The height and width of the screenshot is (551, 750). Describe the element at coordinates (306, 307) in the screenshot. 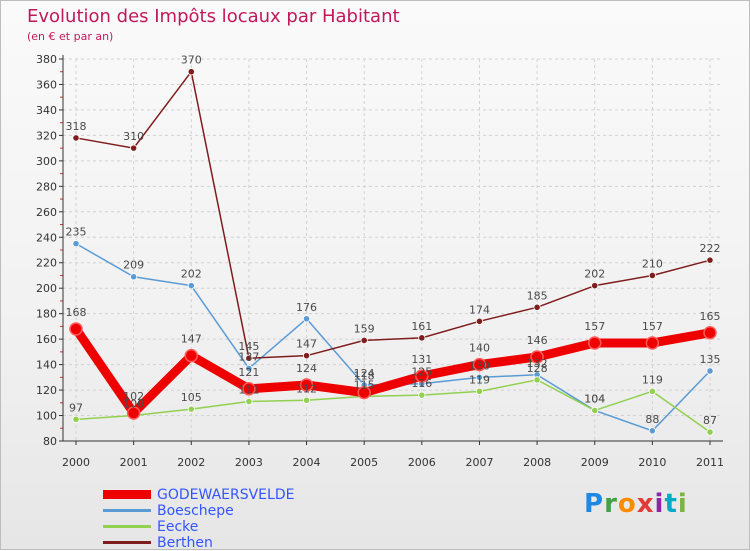

I see `data-label-boeschepe-2004: 176` at that location.